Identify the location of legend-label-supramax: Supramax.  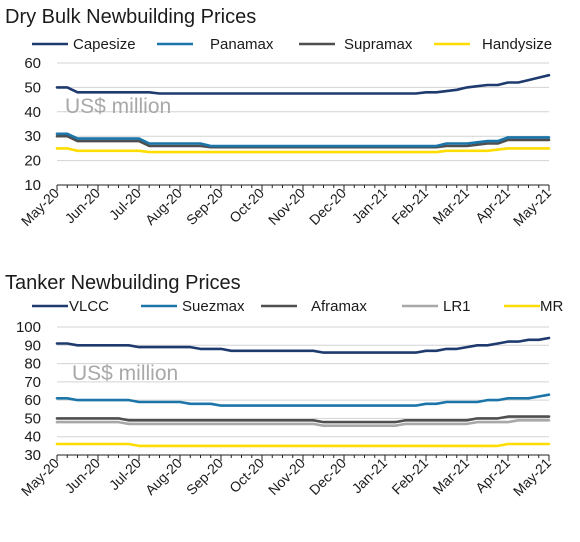
(378, 44).